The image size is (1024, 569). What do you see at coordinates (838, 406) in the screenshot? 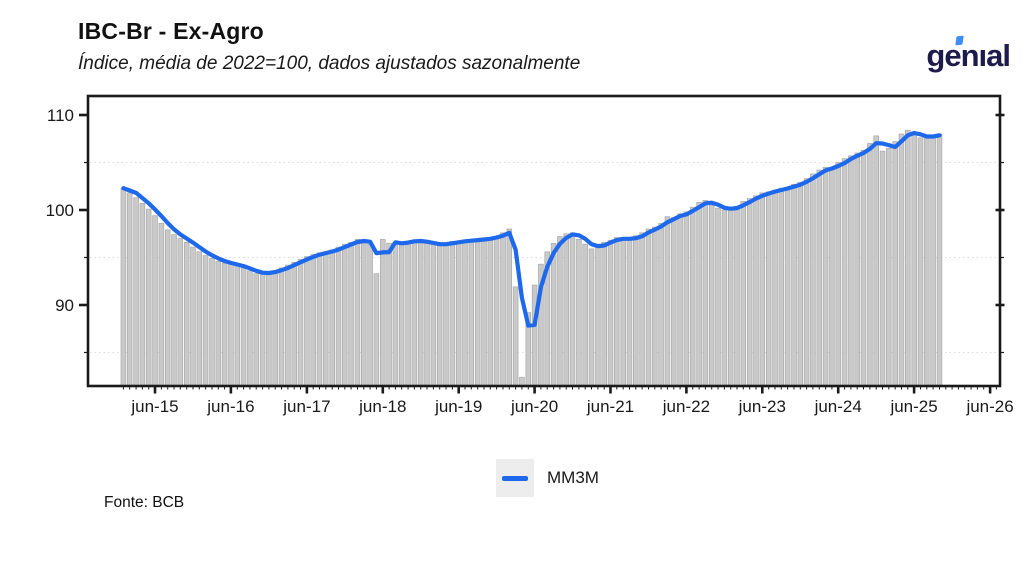
I see `x-tick-label: jun-24` at bounding box center [838, 406].